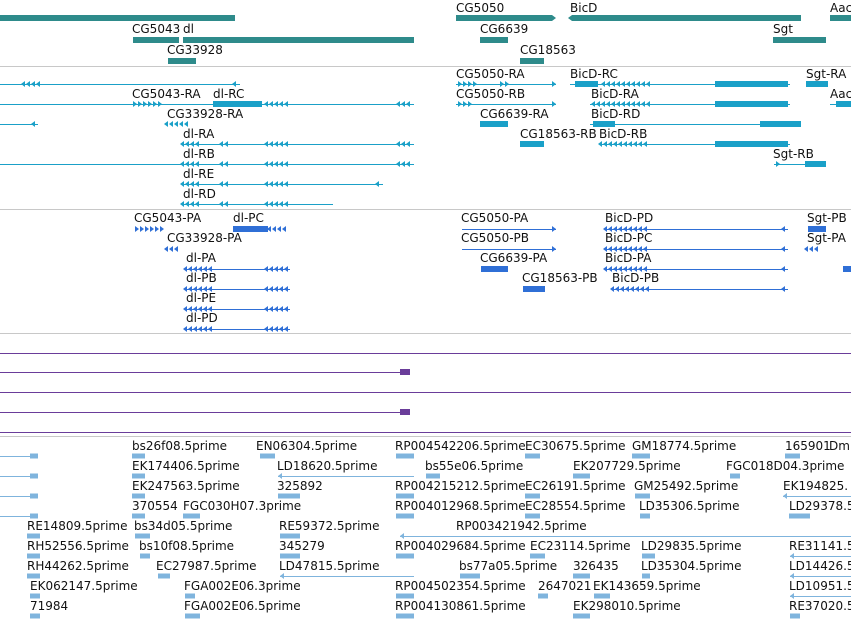 The width and height of the screenshot is (851, 622). What do you see at coordinates (199, 154) in the screenshot?
I see `transcript-label: dl-RB` at bounding box center [199, 154].